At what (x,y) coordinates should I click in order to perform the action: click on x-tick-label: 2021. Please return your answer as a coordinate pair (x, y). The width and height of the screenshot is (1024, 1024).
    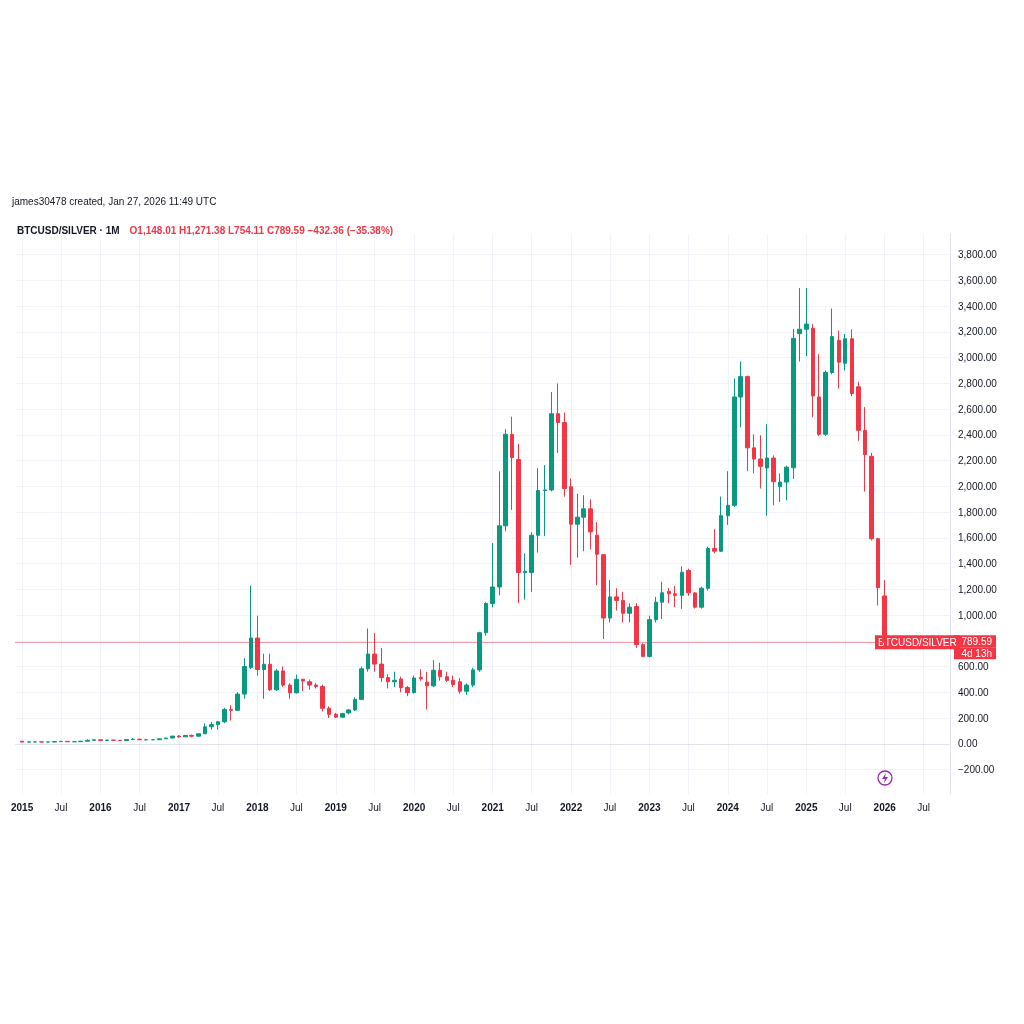
    Looking at the image, I should click on (493, 807).